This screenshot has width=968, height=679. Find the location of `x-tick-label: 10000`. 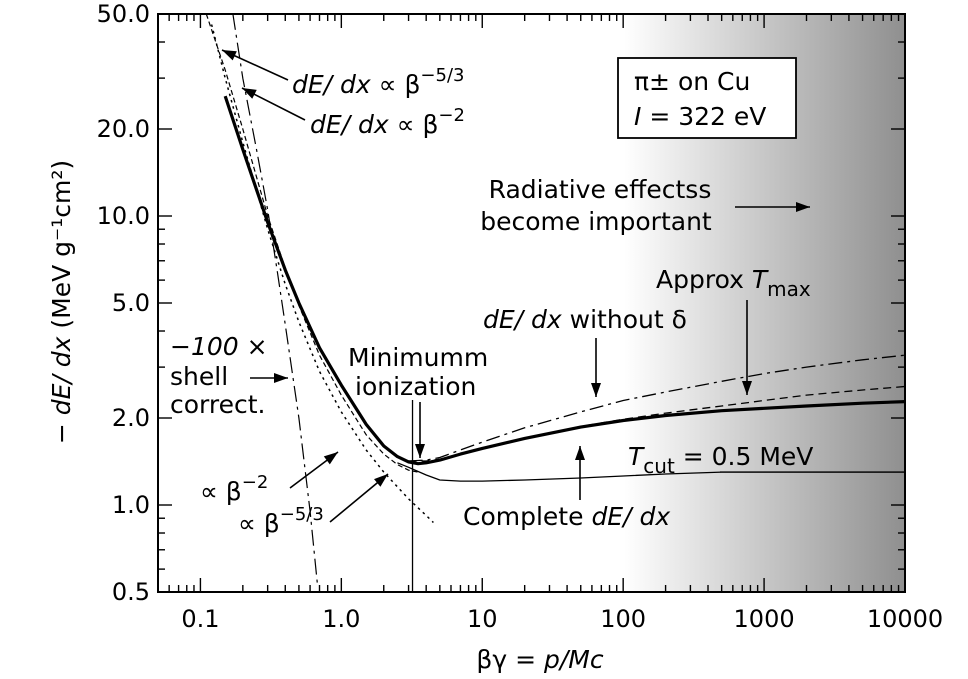

x-tick-label: 10000 is located at coordinates (905, 619).